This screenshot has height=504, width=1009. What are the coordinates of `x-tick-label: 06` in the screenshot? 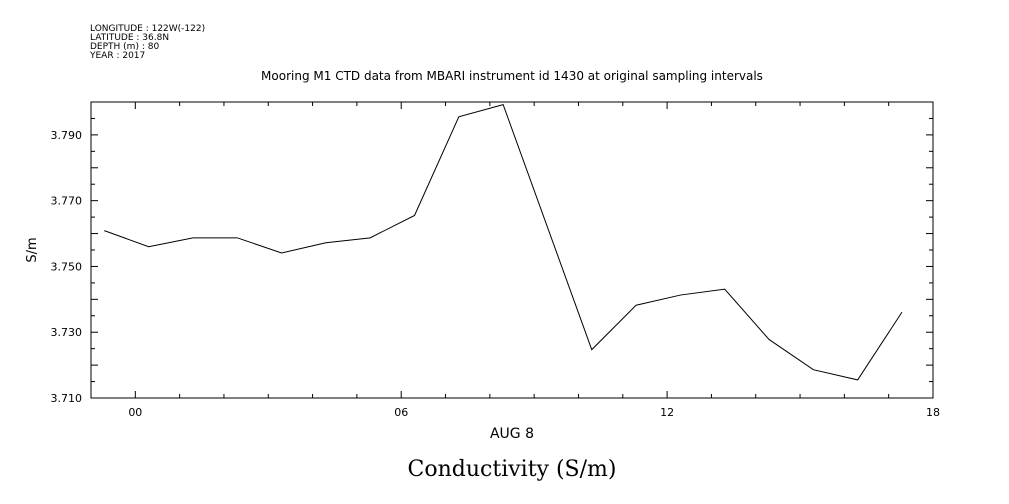 It's located at (401, 412).